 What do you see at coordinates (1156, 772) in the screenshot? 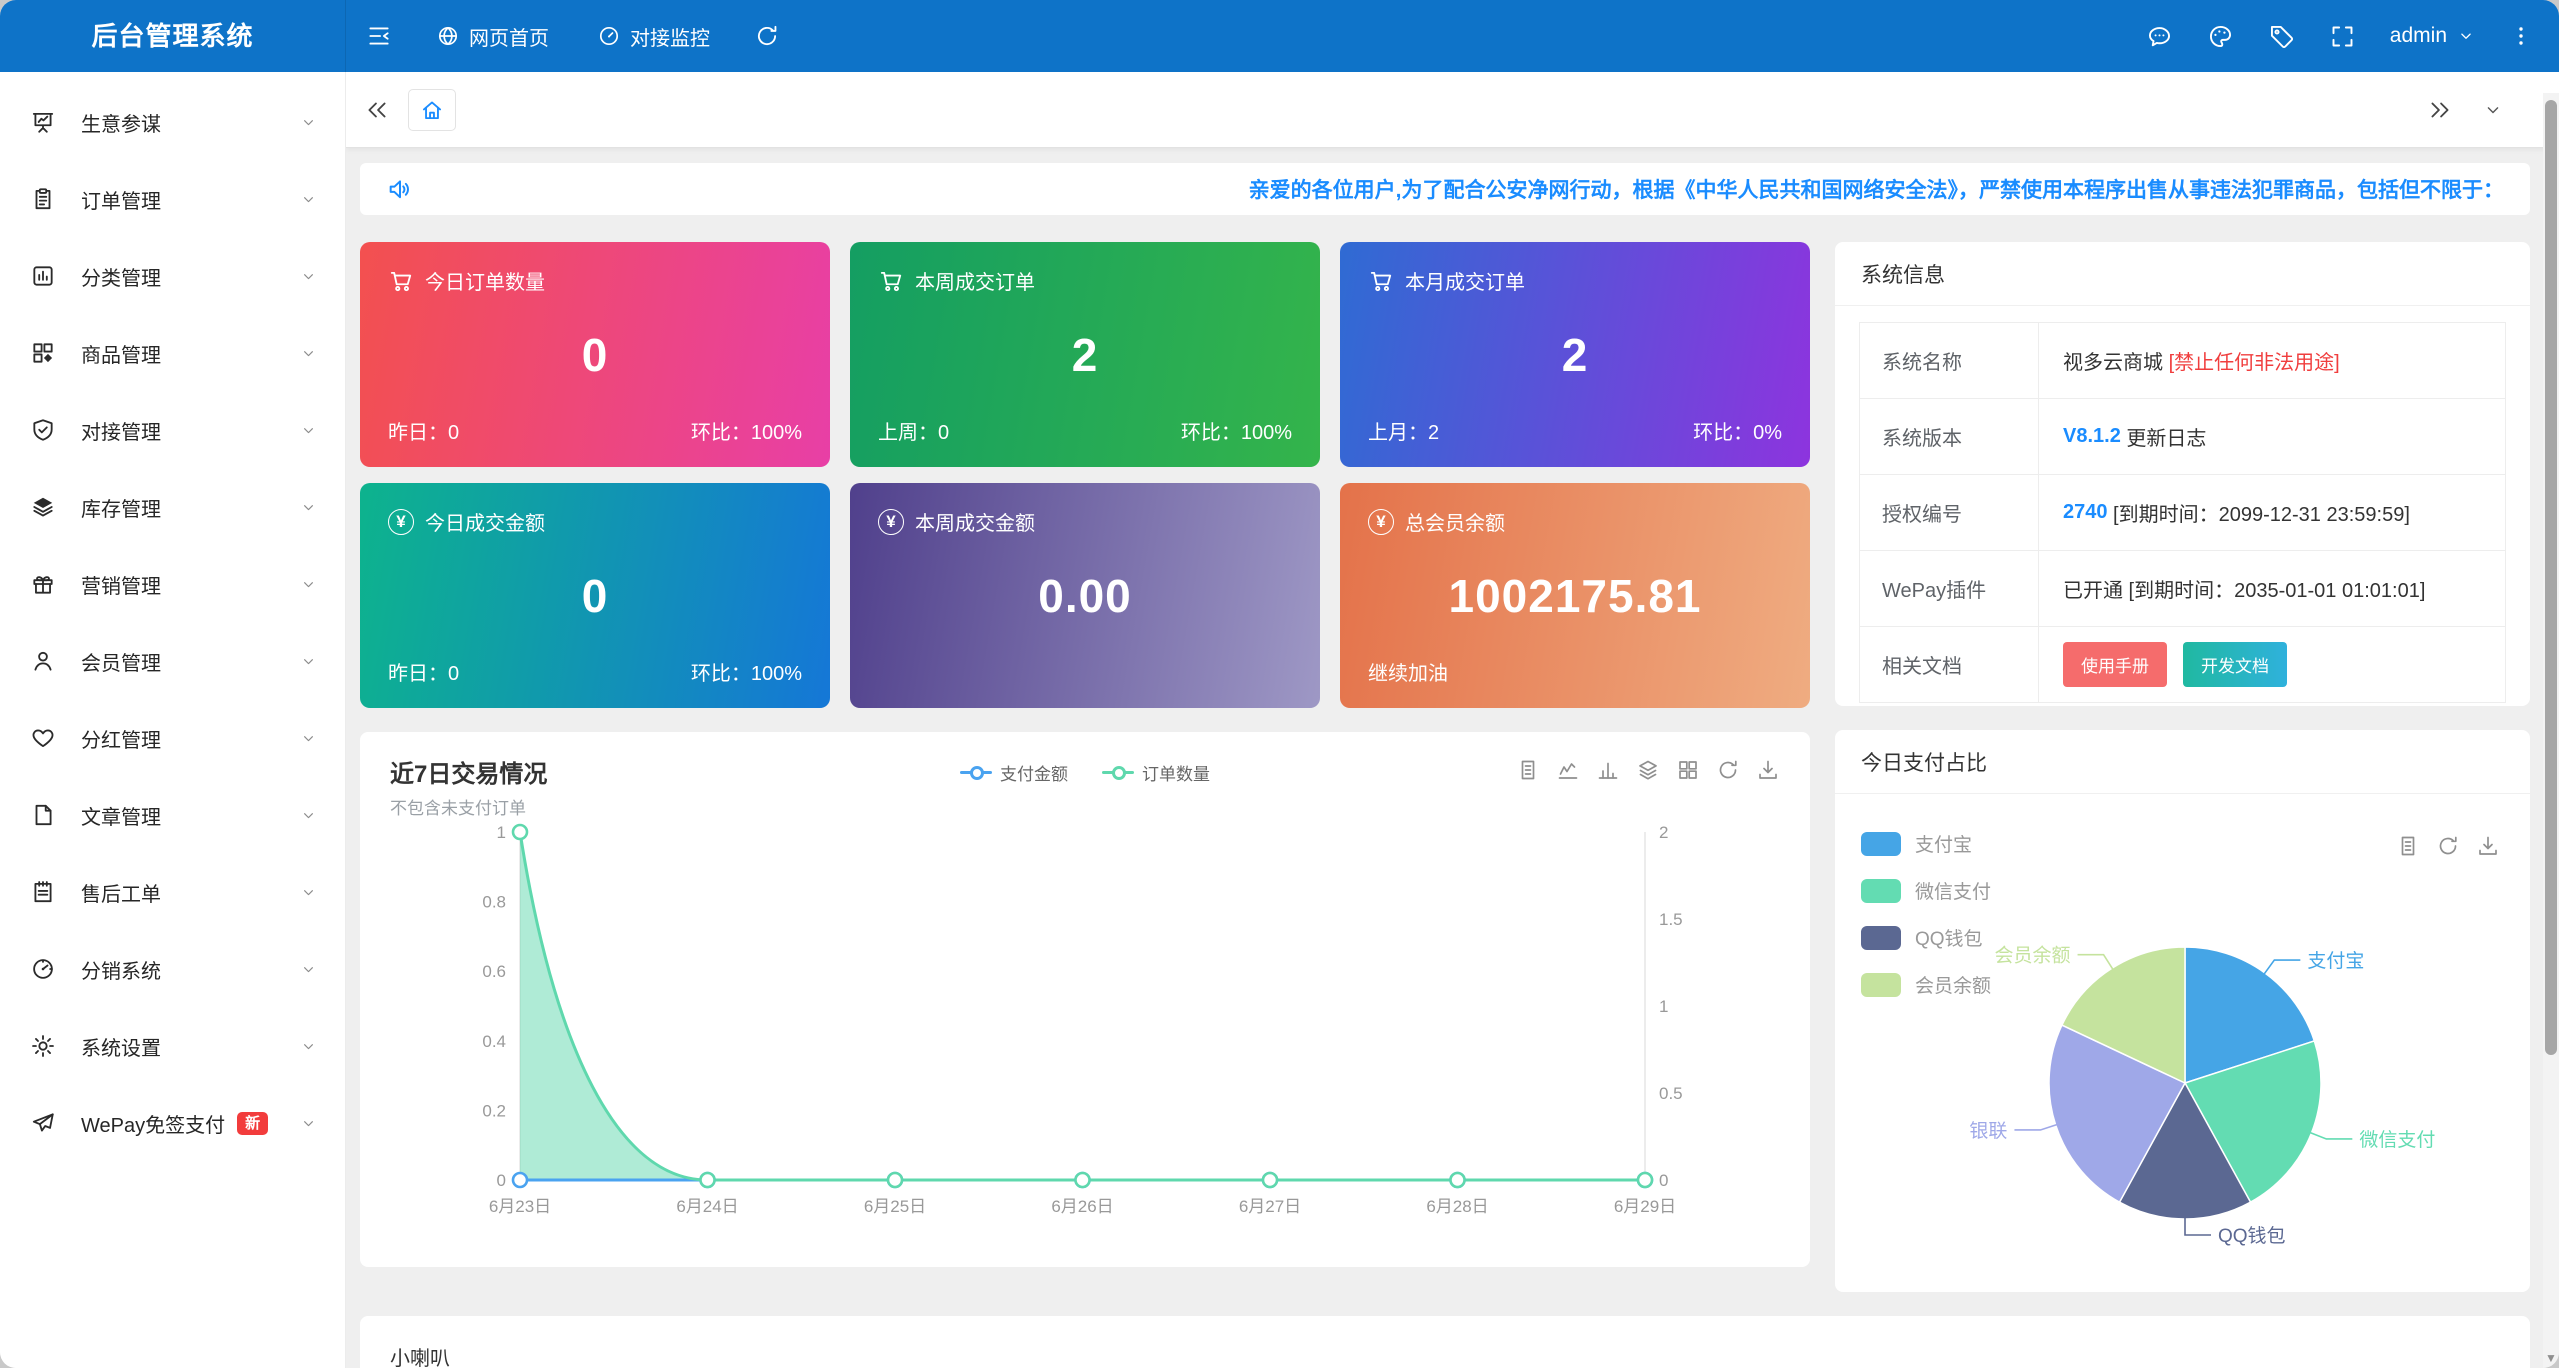
I see `legend-item: 订单数量` at bounding box center [1156, 772].